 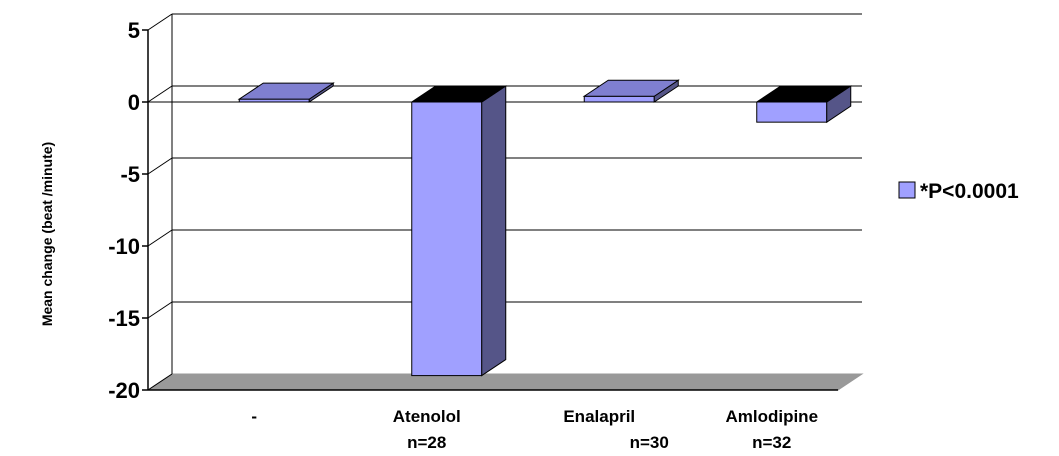 I want to click on y-tick-label-4: -15, so click(x=124, y=318).